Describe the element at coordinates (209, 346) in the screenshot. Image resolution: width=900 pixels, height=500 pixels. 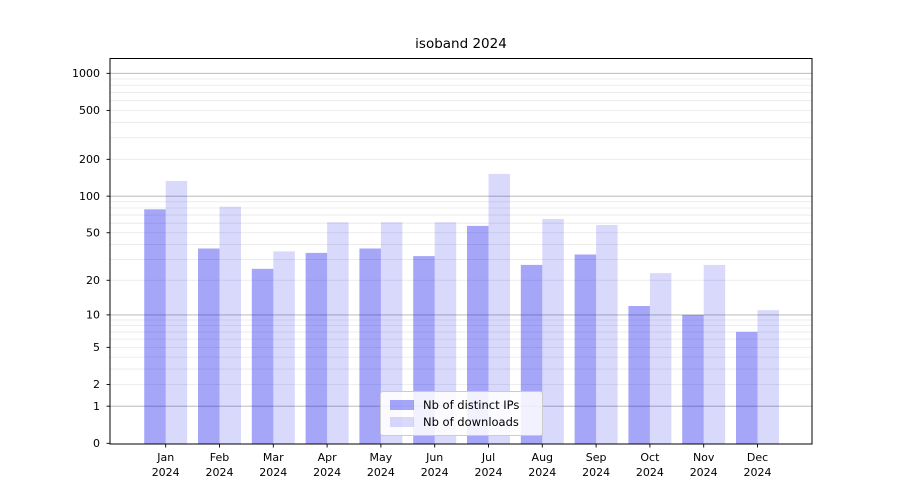
I see `bar-feb-distinct-ips` at that location.